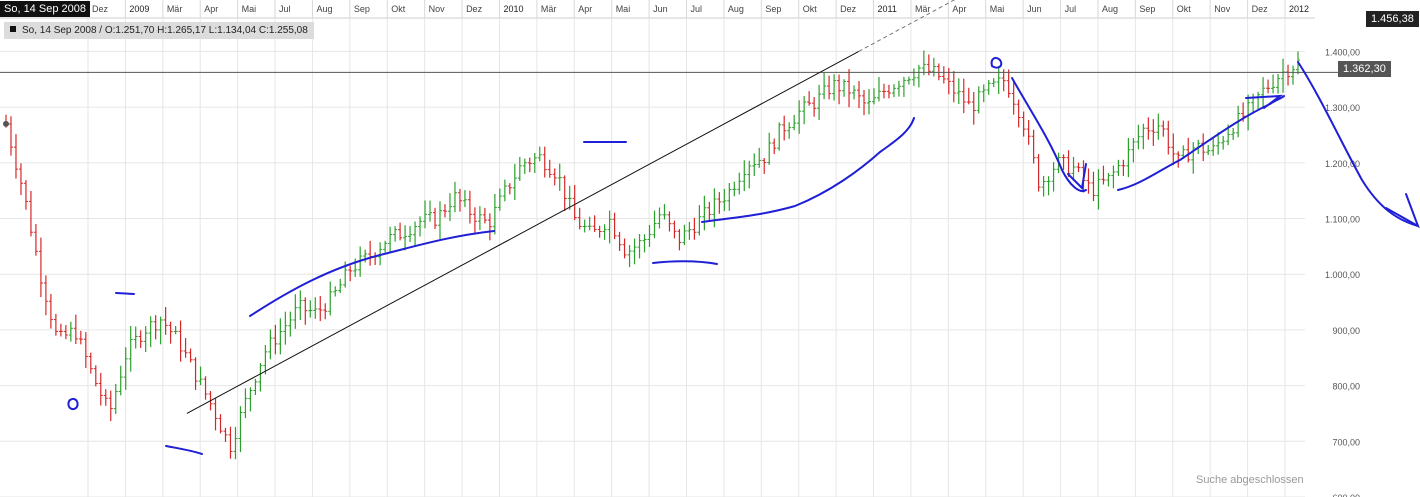 This screenshot has width=1420, height=497. What do you see at coordinates (1342, 108) in the screenshot?
I see `y-tick-label: 1.300,00` at bounding box center [1342, 108].